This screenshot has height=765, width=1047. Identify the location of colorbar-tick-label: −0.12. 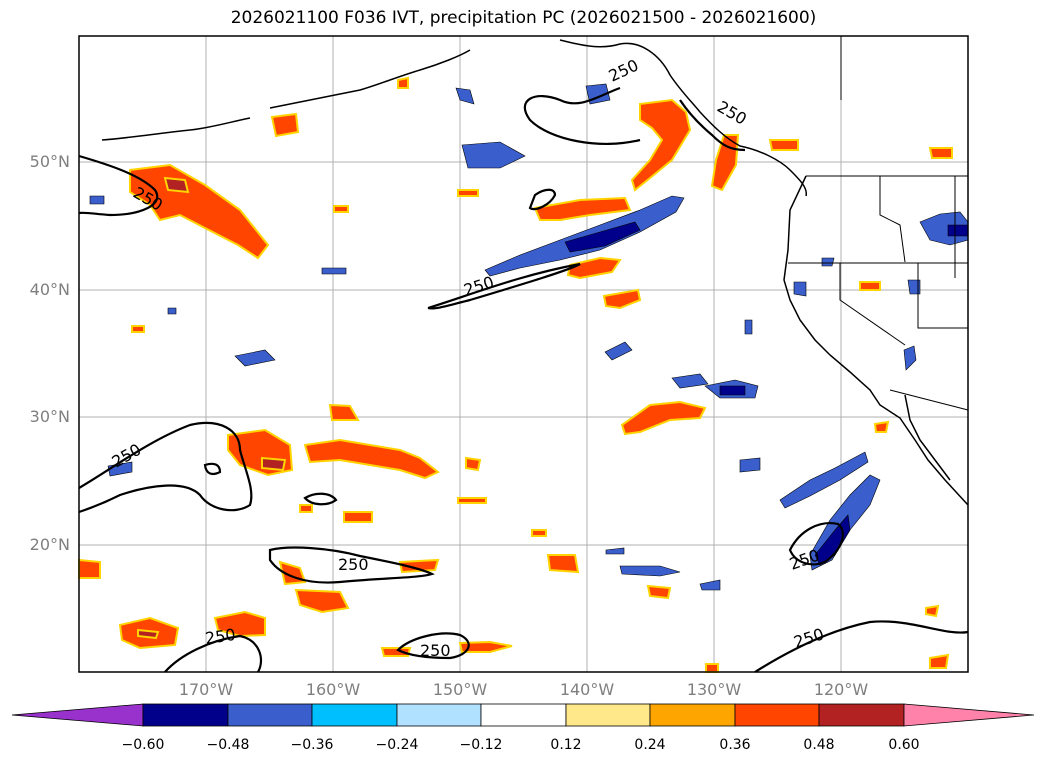
(481, 745).